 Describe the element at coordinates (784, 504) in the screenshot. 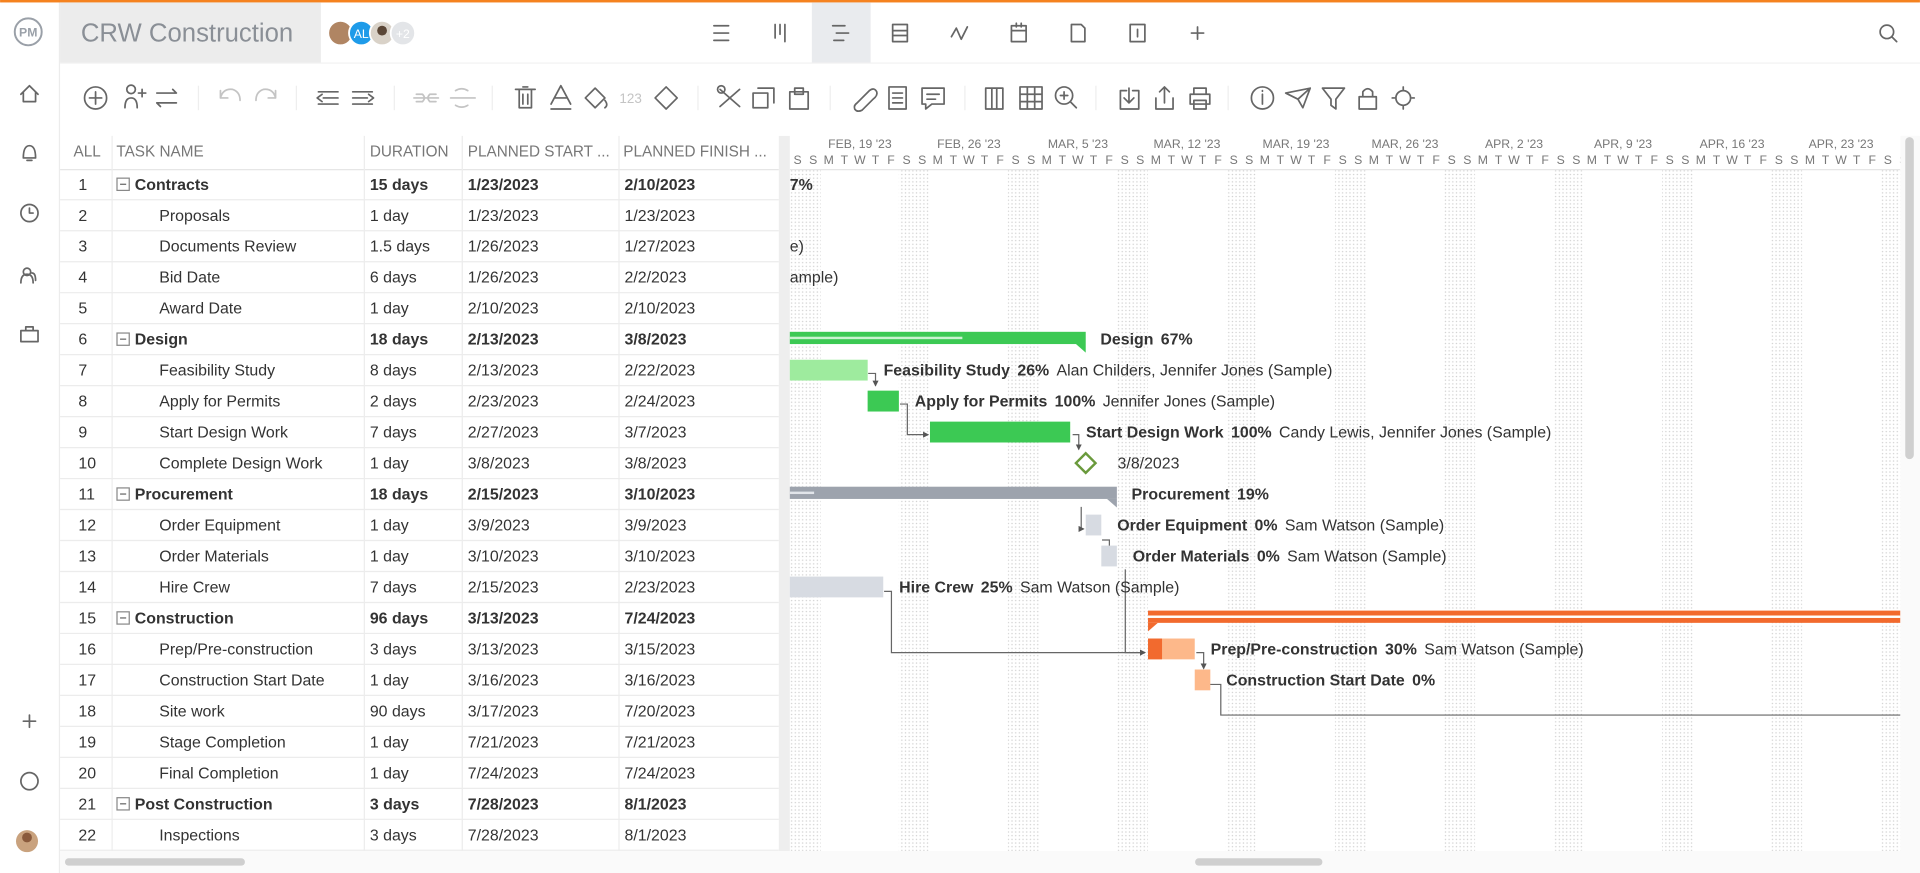

I see `splitter` at that location.